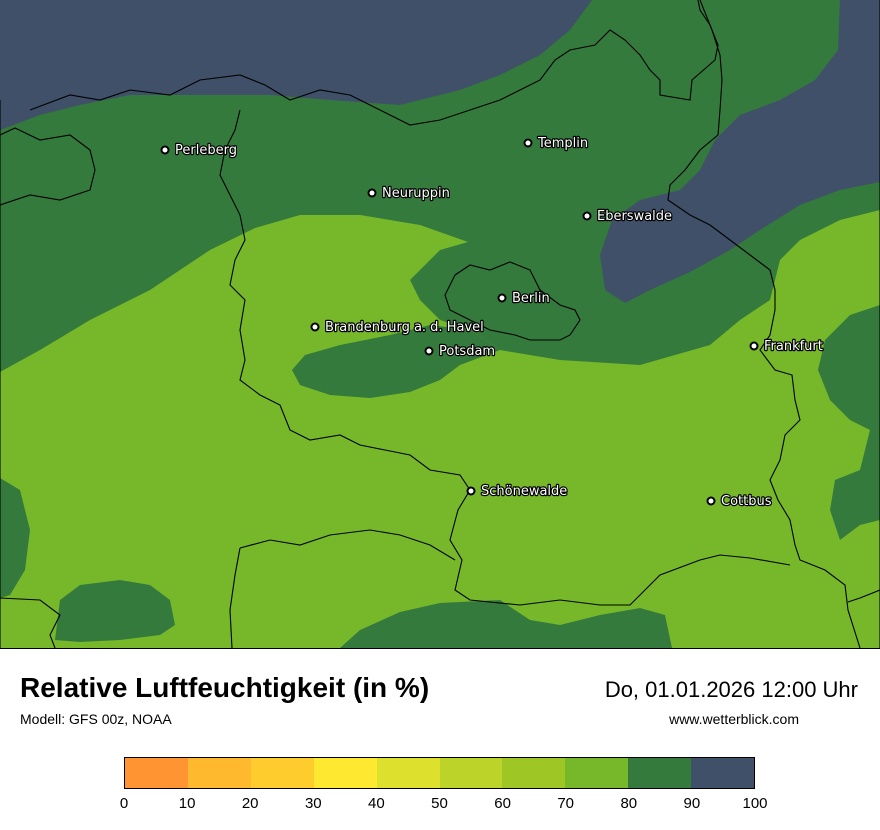  What do you see at coordinates (746, 501) in the screenshot?
I see `city-label: Cottbus` at bounding box center [746, 501].